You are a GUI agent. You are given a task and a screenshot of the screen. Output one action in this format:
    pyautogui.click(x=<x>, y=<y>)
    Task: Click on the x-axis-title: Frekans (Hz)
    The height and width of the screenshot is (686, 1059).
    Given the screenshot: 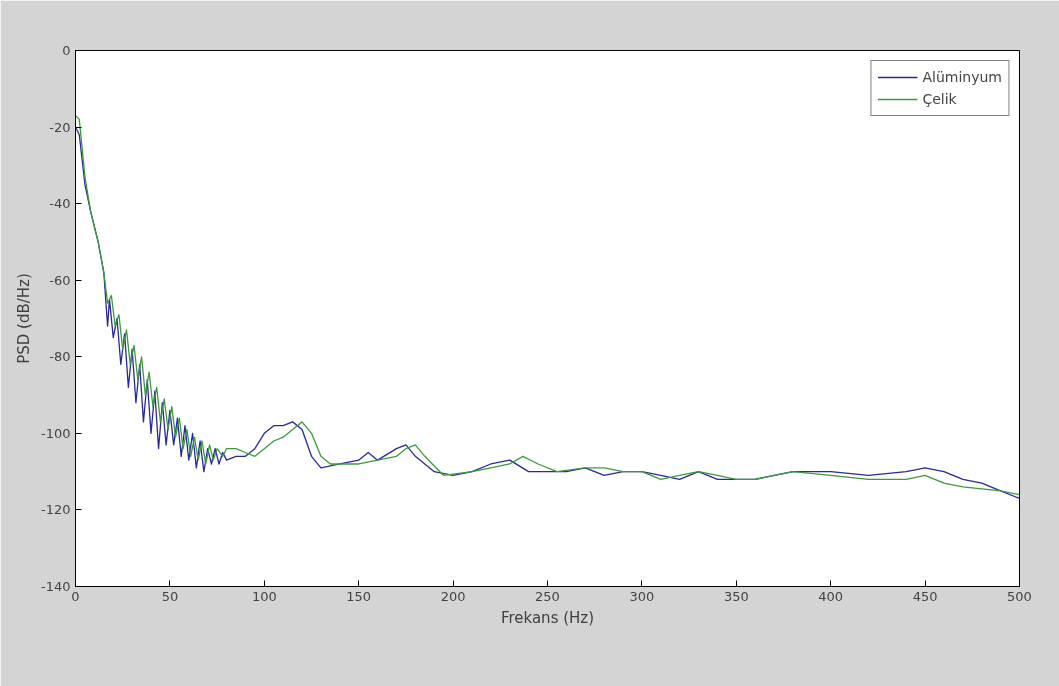 What is the action you would take?
    pyautogui.click(x=547, y=617)
    